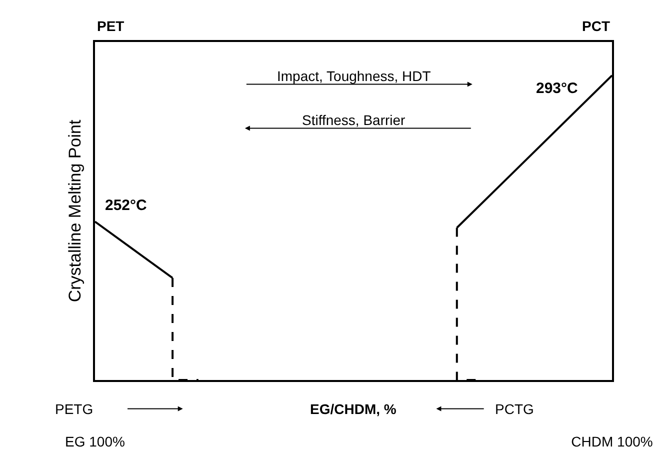  Describe the element at coordinates (74, 211) in the screenshot. I see `y-axis-title: Crystalline Melting Point` at that location.